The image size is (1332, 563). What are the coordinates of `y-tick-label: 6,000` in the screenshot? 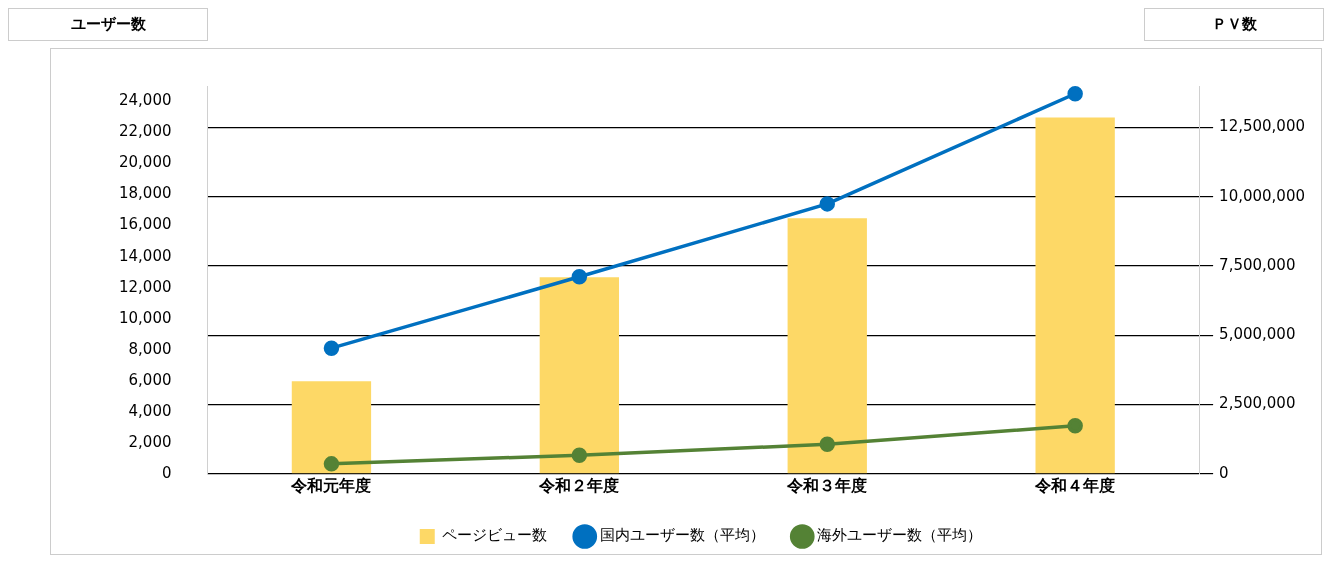 It's located at (150, 379).